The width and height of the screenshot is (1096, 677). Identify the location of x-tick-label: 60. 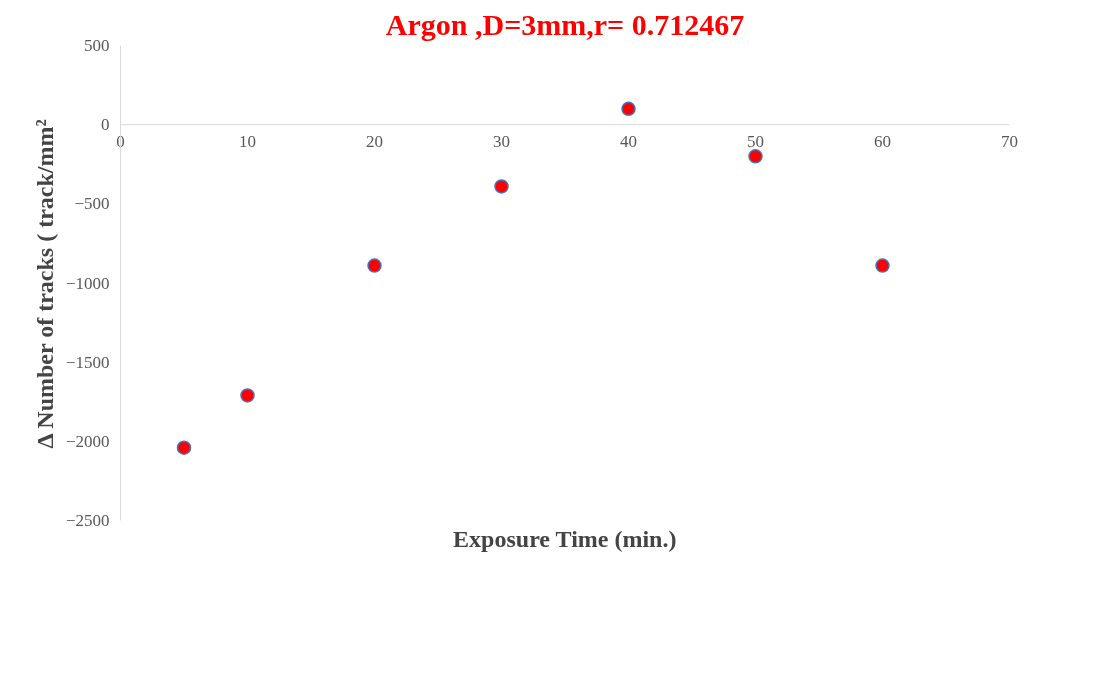
(882, 141).